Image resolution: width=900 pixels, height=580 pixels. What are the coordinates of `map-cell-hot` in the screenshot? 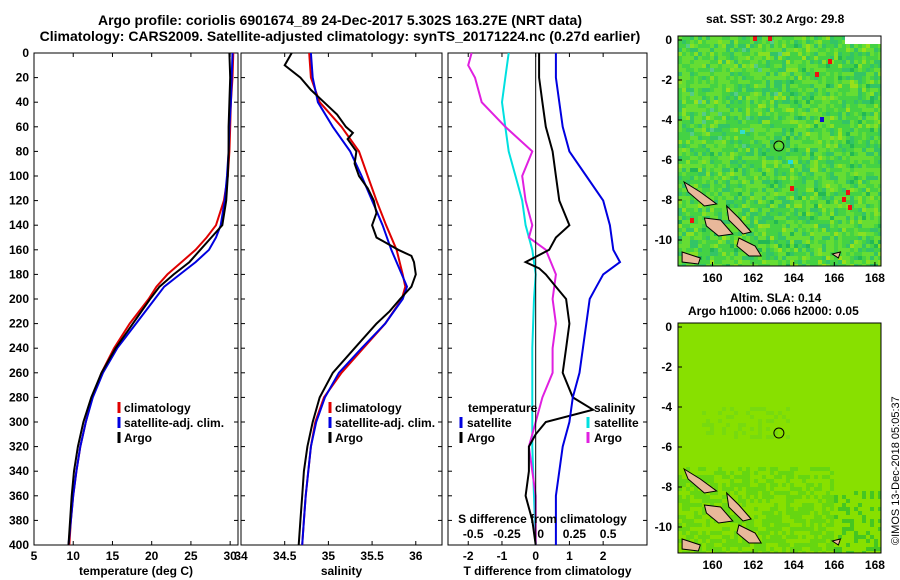 It's located at (755, 38).